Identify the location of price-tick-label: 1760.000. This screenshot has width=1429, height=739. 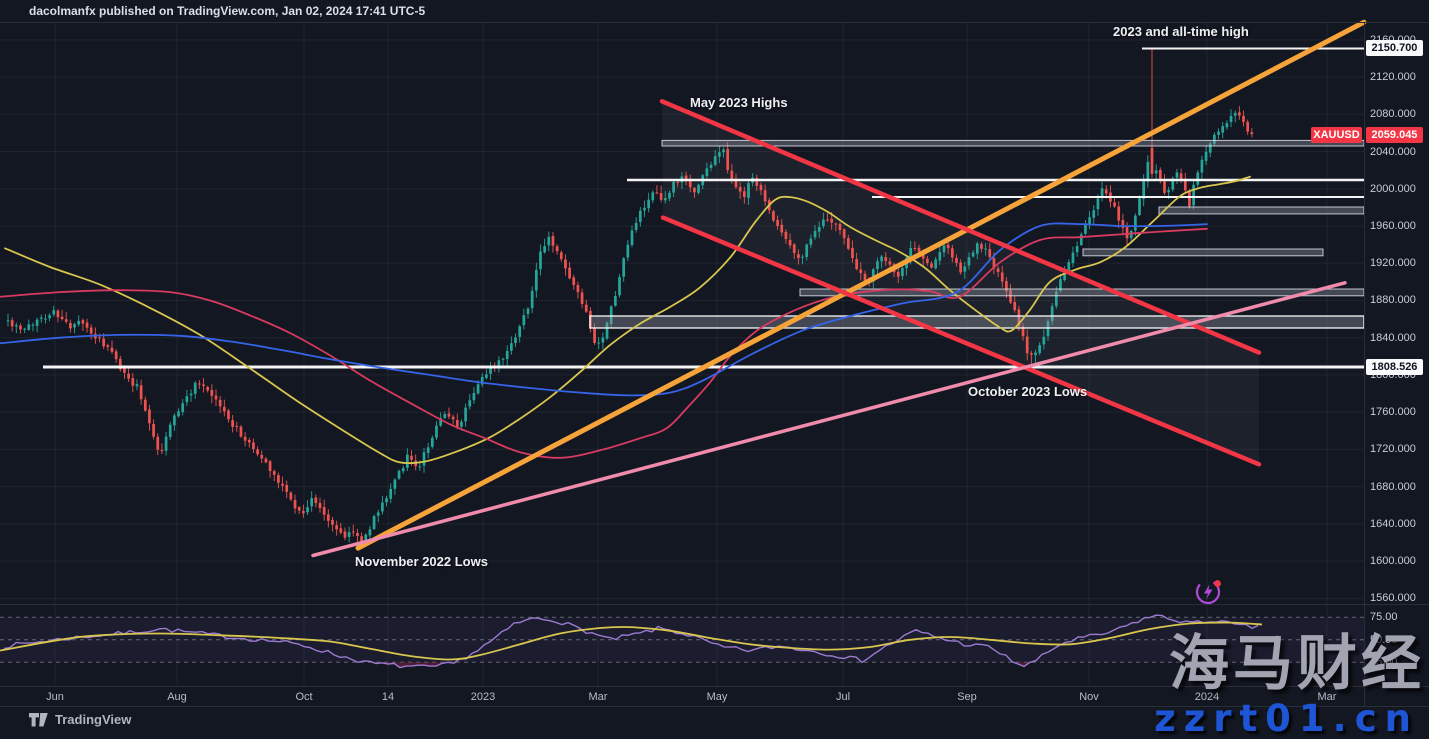
(1393, 412).